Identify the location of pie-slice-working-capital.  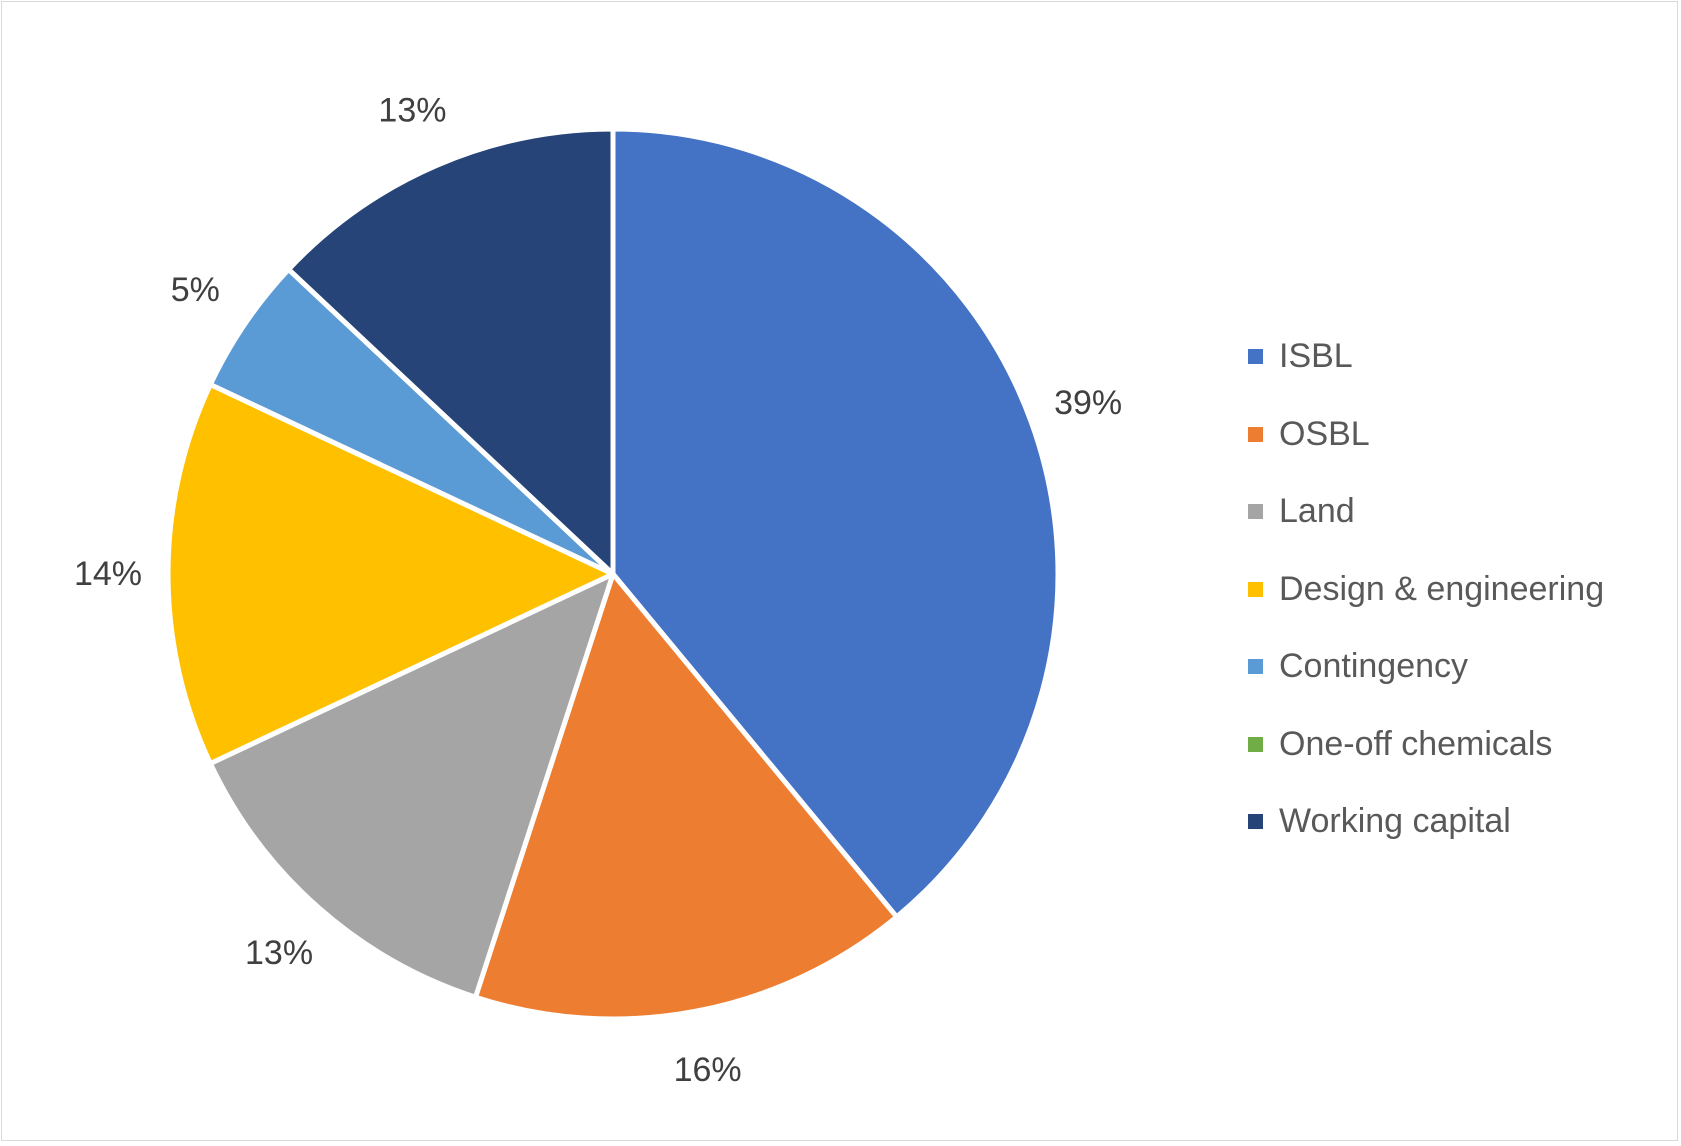
(451, 351).